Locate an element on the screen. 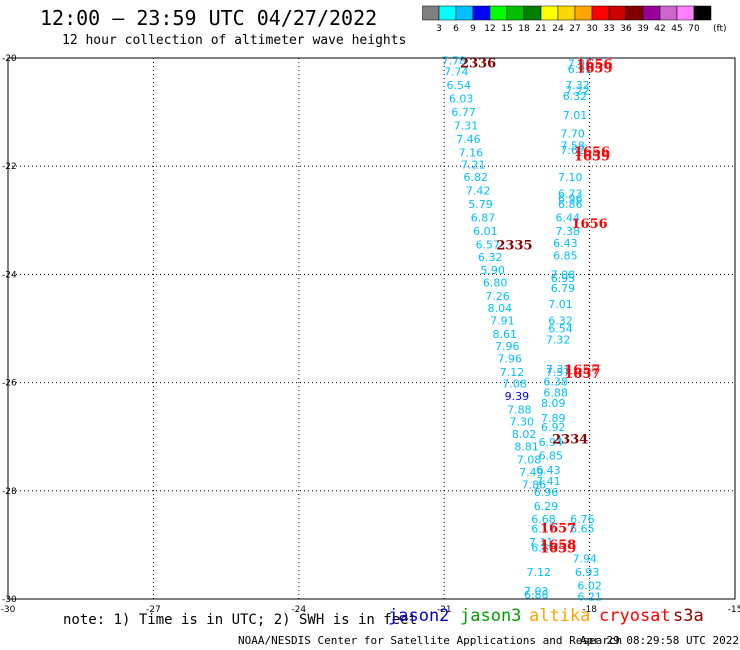  wave-height-label: 7.62 is located at coordinates (572, 150).